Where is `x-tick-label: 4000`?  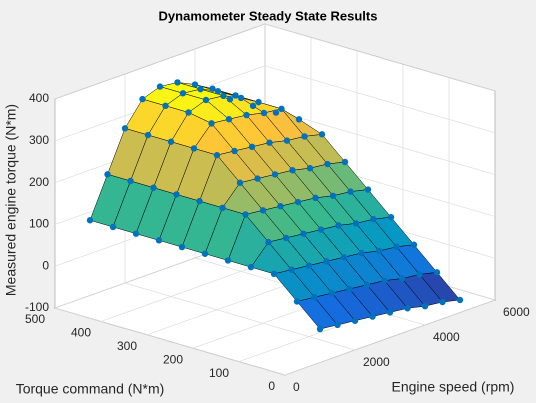 x-tick-label: 4000 is located at coordinates (446, 337).